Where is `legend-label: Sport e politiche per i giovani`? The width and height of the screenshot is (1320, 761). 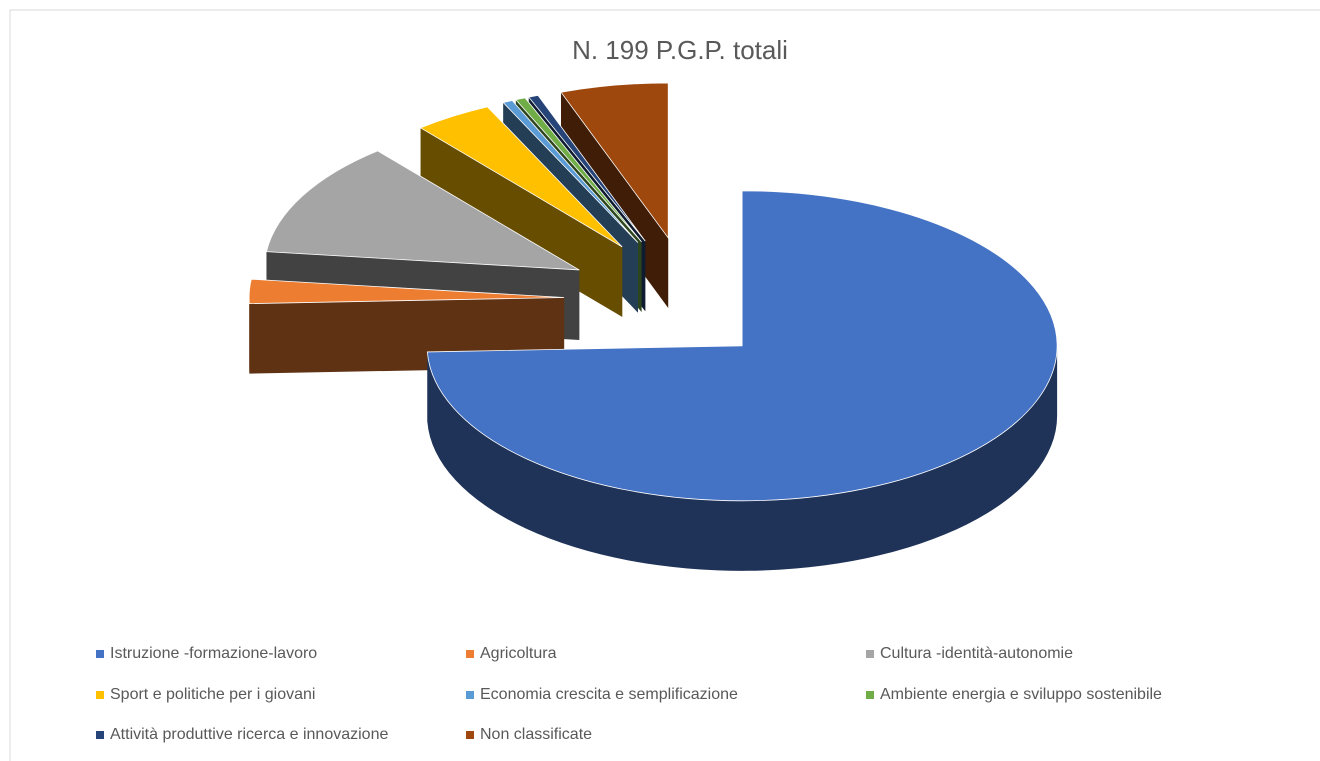
legend-label: Sport e politiche per i giovani is located at coordinates (212, 694).